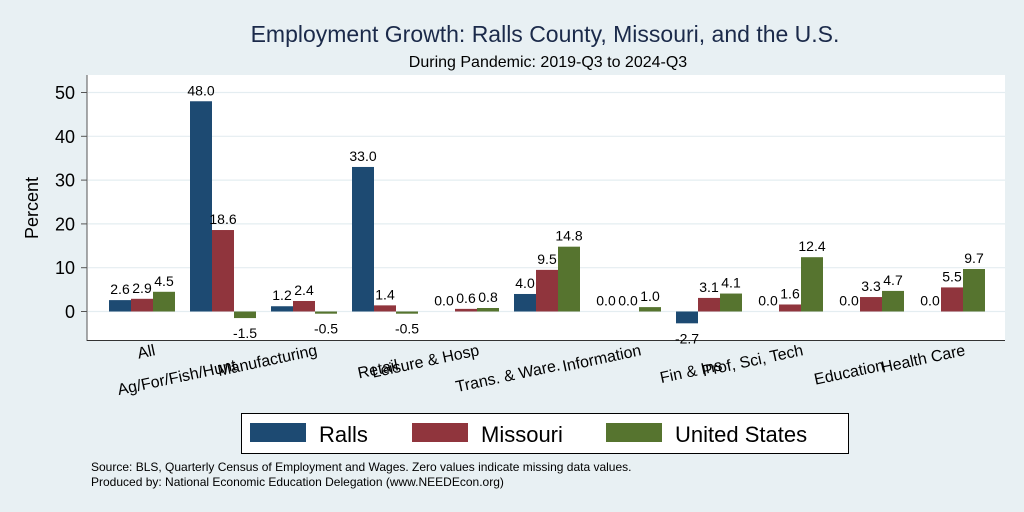 This screenshot has height=512, width=1024. Describe the element at coordinates (650, 296) in the screenshot. I see `data-label: 1.0` at that location.